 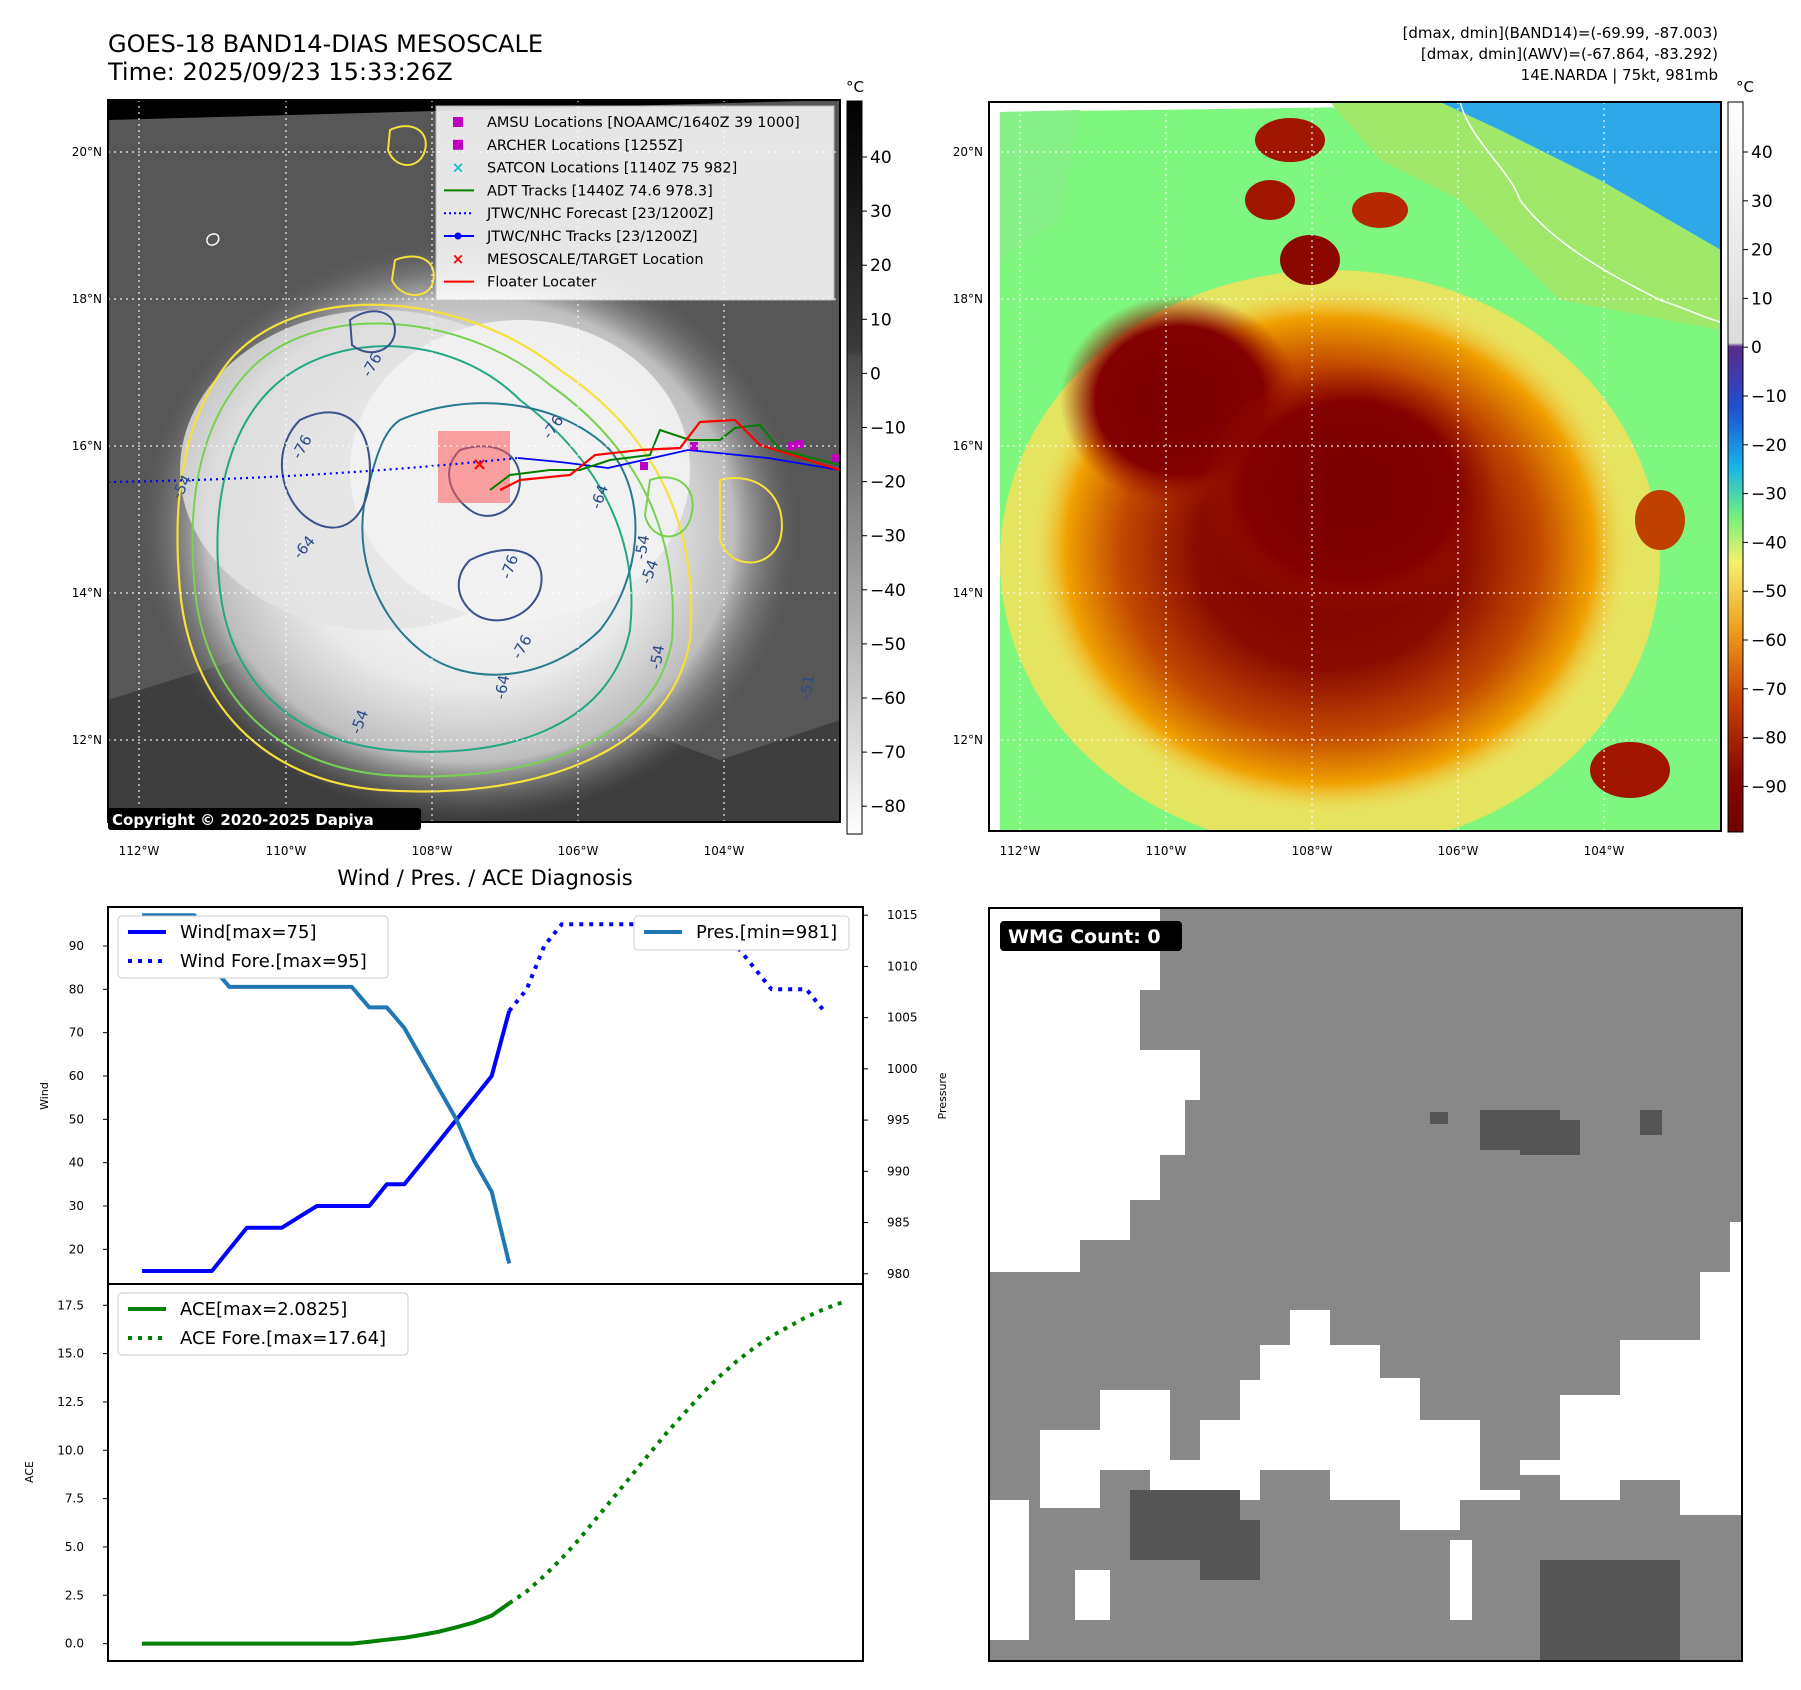 I want to click on contour-label: -51, so click(x=807, y=686).